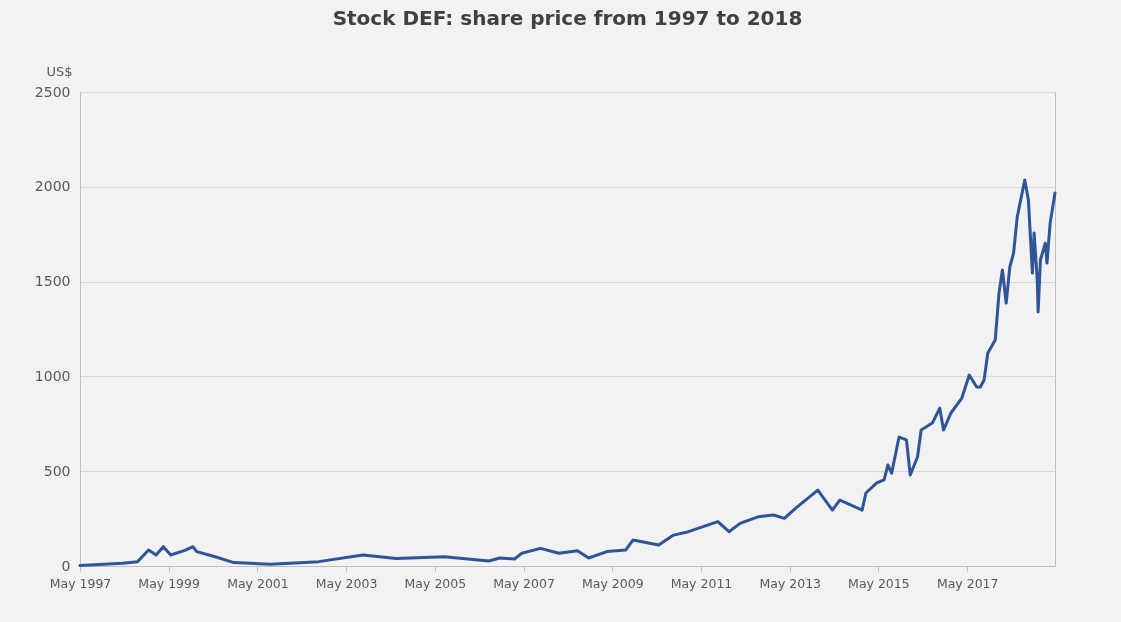  Describe the element at coordinates (52, 91) in the screenshot. I see `y-tick-label: 2500` at that location.